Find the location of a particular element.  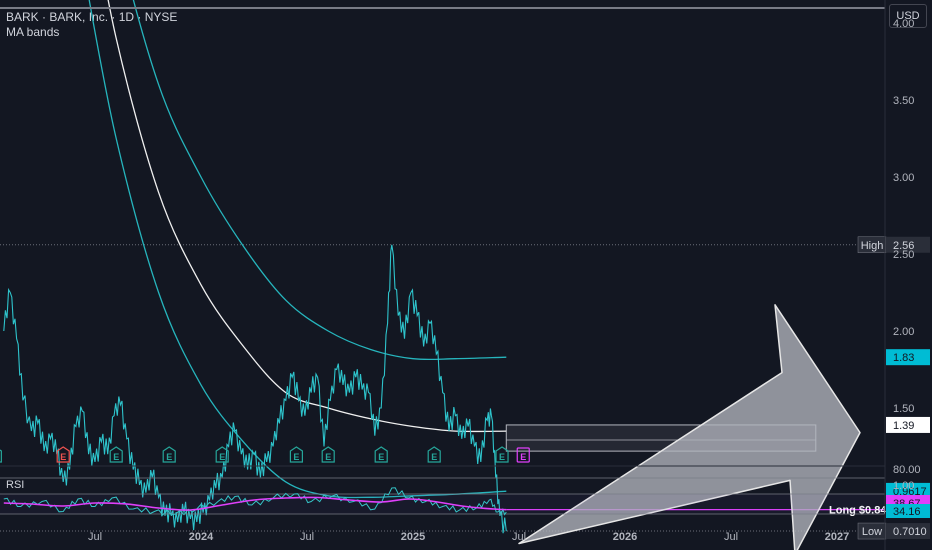

y-tick-label: 2.00 is located at coordinates (903, 332).